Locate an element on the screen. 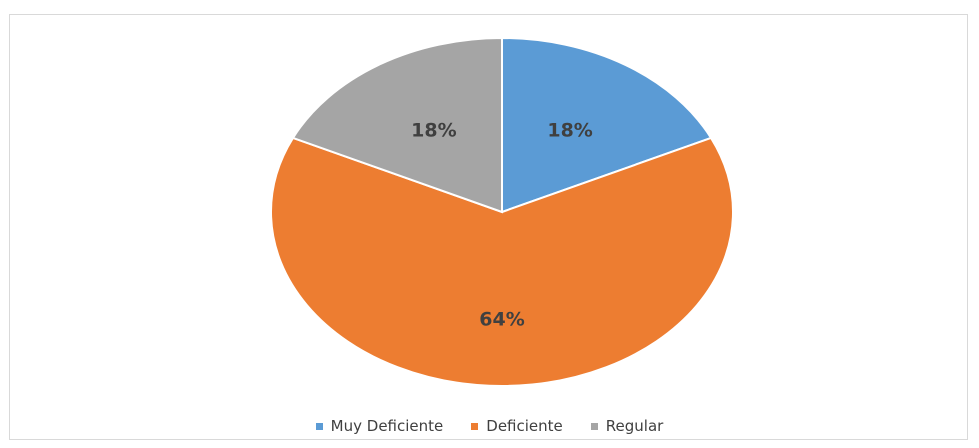 The width and height of the screenshot is (979, 448). legend-entry-muy-deficiente: Muy Deficiente is located at coordinates (379, 426).